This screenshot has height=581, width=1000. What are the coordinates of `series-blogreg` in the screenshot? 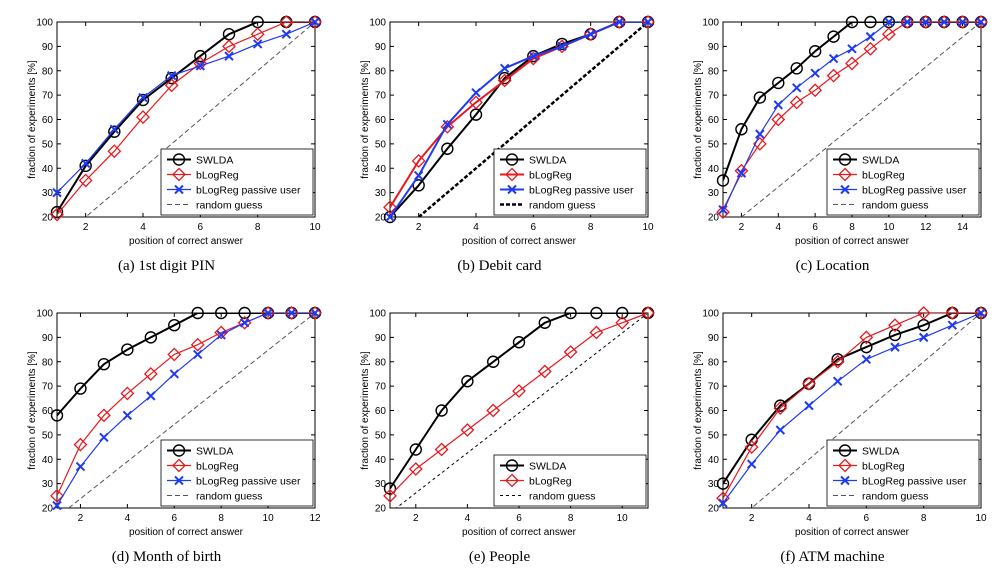 It's located at (186, 405).